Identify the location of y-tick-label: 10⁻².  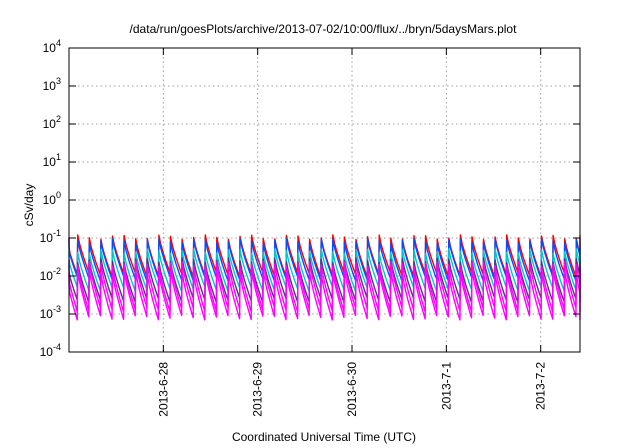
(50, 274).